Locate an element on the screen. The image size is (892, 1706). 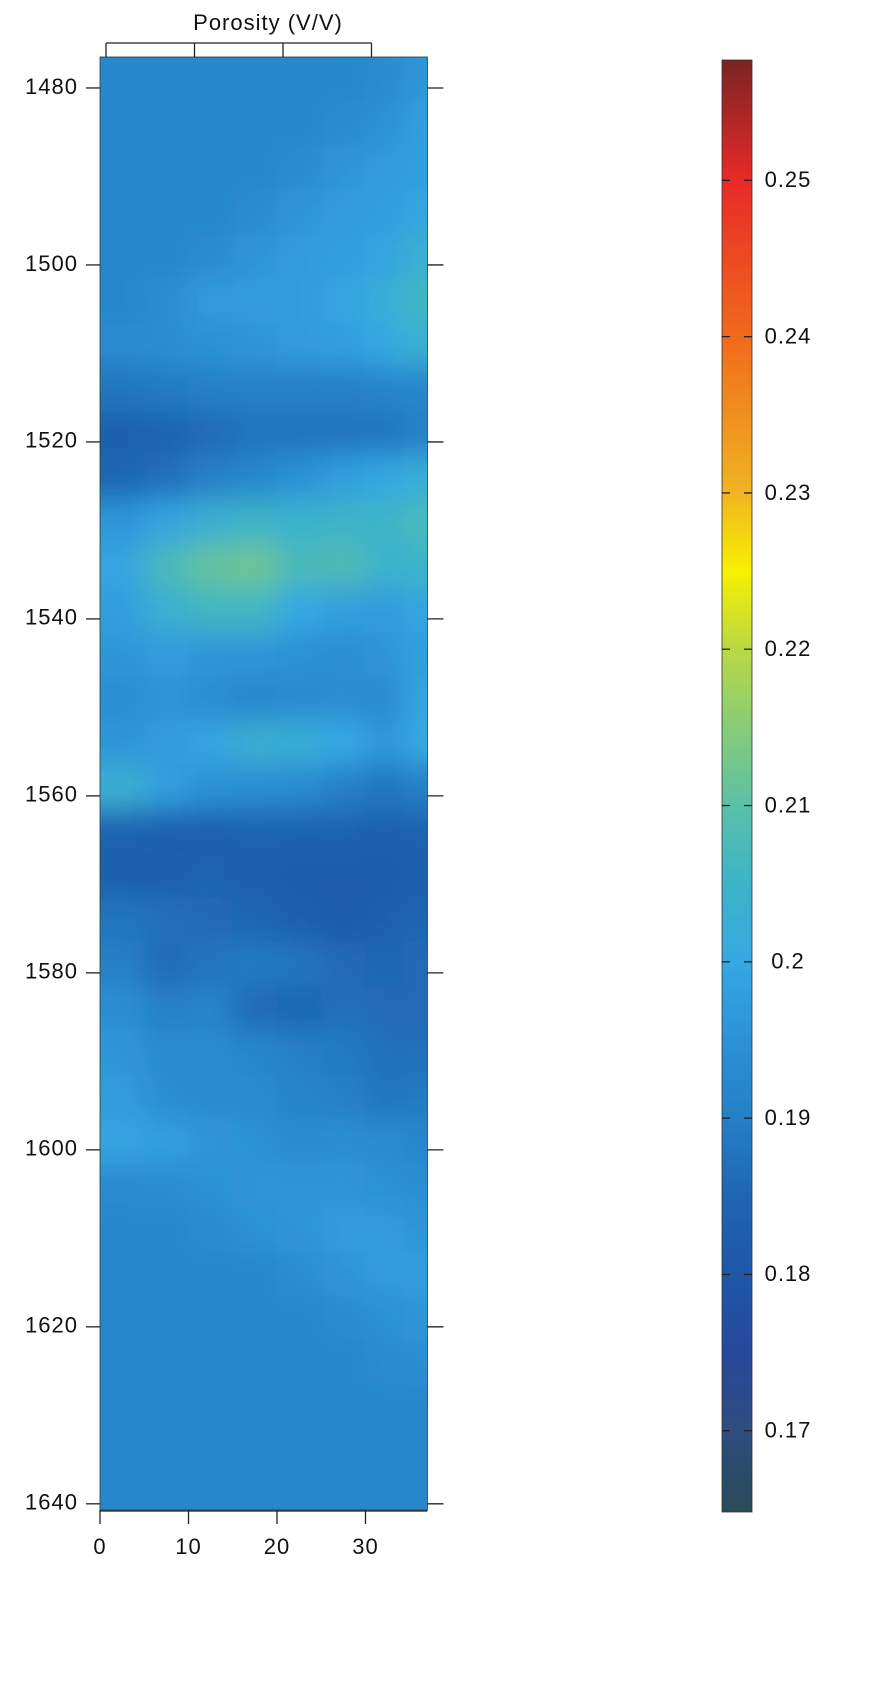
y-tick-label: 1540 is located at coordinates (51, 617).